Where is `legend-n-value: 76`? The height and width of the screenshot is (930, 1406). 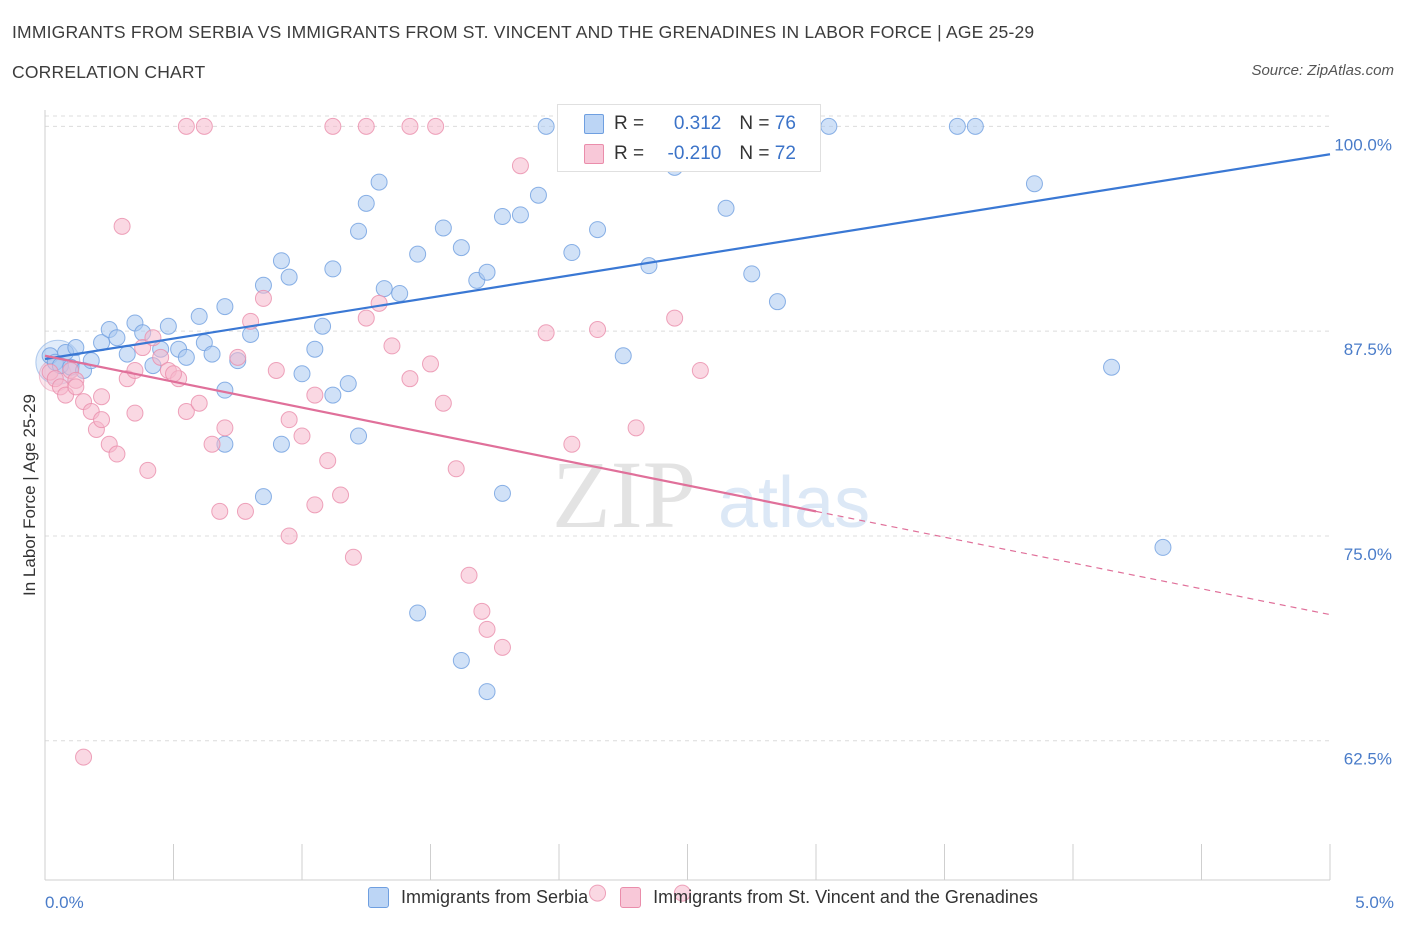 legend-n-value: 76 is located at coordinates (785, 123).